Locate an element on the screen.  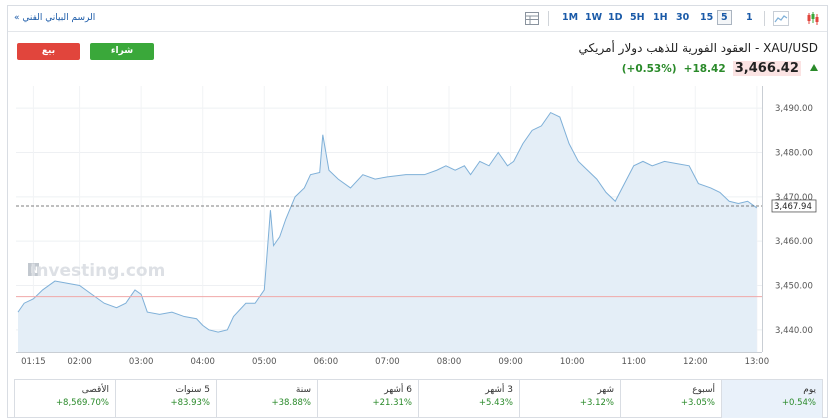
x-tick-label: 09:00 is located at coordinates (510, 362).